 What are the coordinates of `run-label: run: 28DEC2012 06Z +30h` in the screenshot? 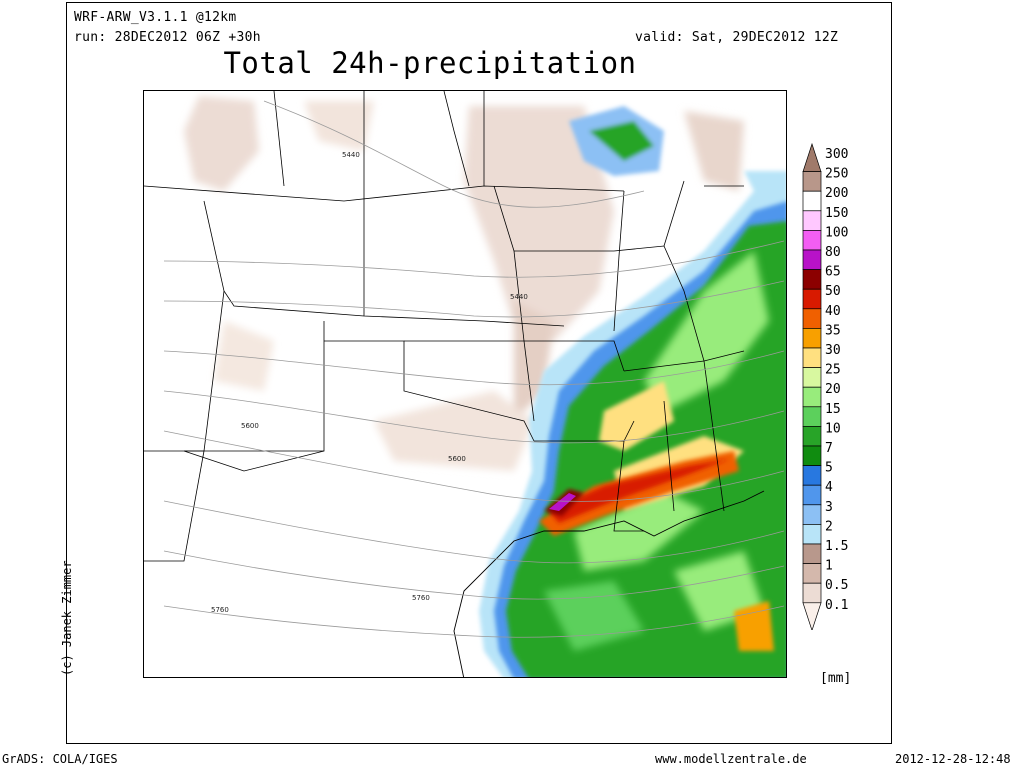 It's located at (167, 37).